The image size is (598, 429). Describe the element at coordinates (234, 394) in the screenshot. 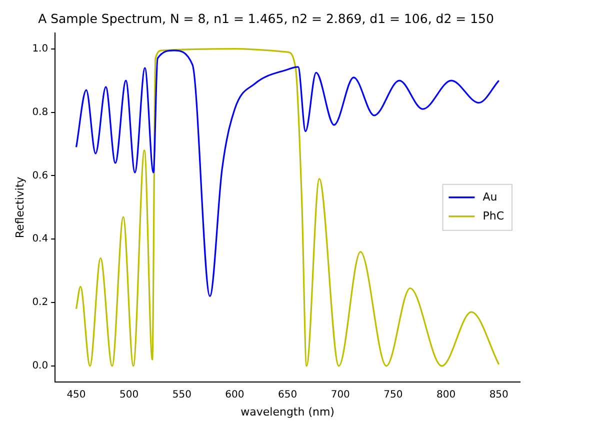

I see `x-tick-label: 600` at that location.